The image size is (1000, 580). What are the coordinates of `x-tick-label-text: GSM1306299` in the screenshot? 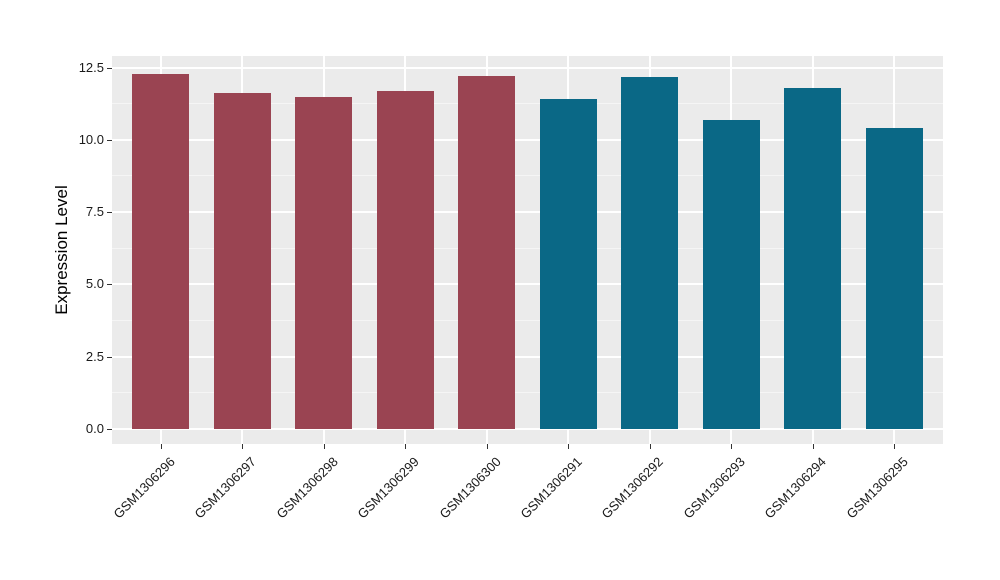 It's located at (388, 488).